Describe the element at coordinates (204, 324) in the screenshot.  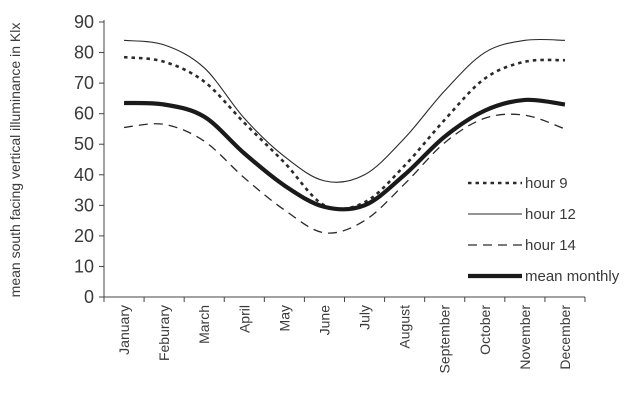
I see `x-tick-label: March` at that location.